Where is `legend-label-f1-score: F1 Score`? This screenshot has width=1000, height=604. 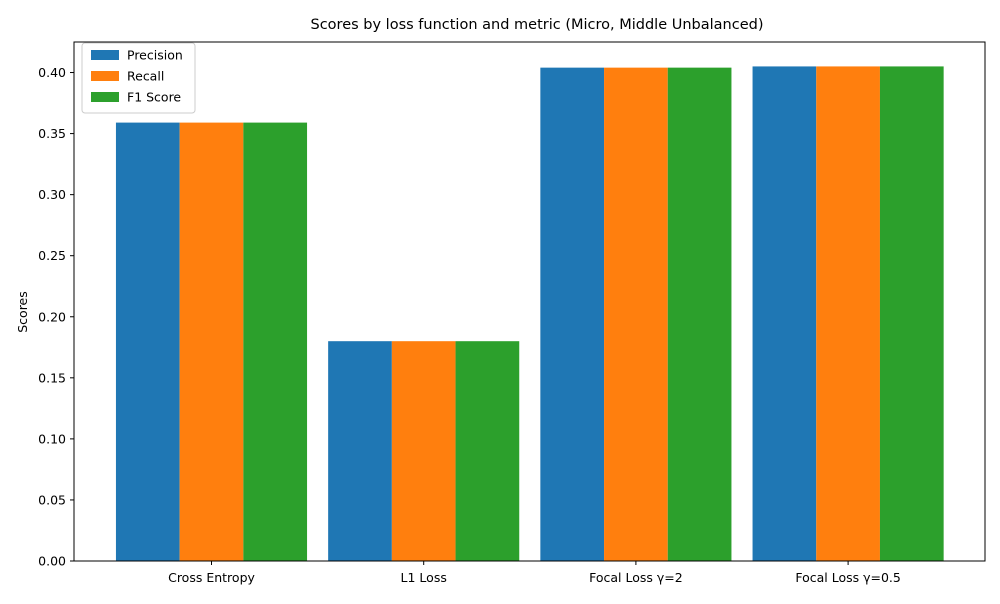 legend-label-f1-score: F1 Score is located at coordinates (154, 97).